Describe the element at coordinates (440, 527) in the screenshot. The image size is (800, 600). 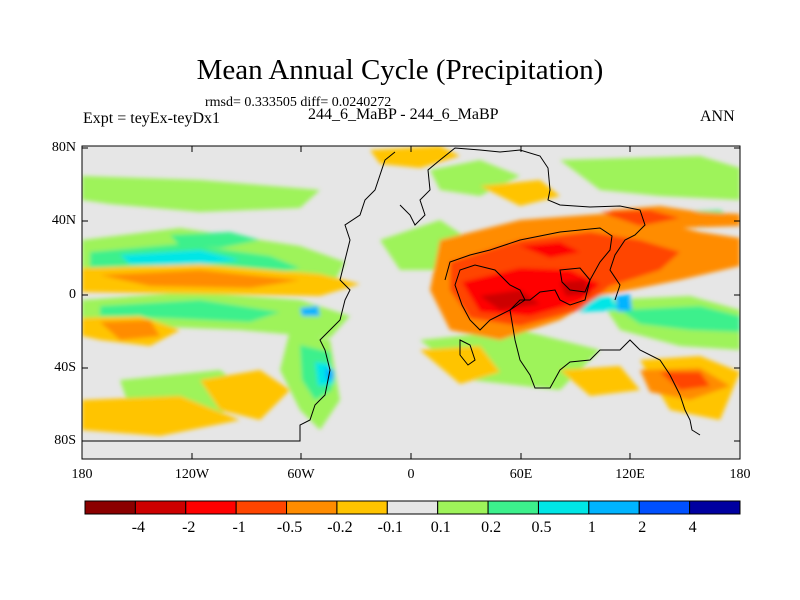
I see `colorbar-label: 0.1` at that location.